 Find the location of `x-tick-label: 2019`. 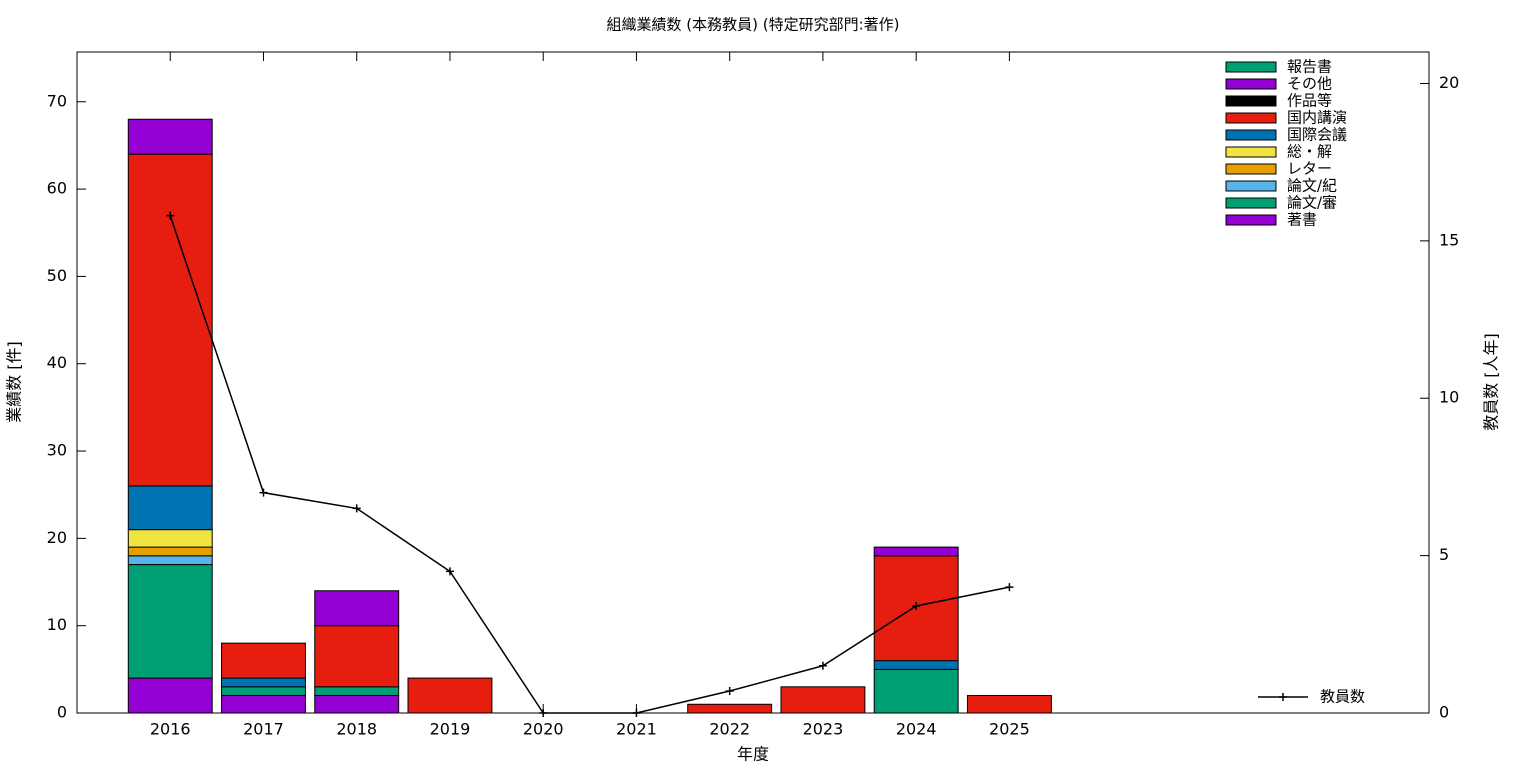

x-tick-label: 2019 is located at coordinates (450, 729).